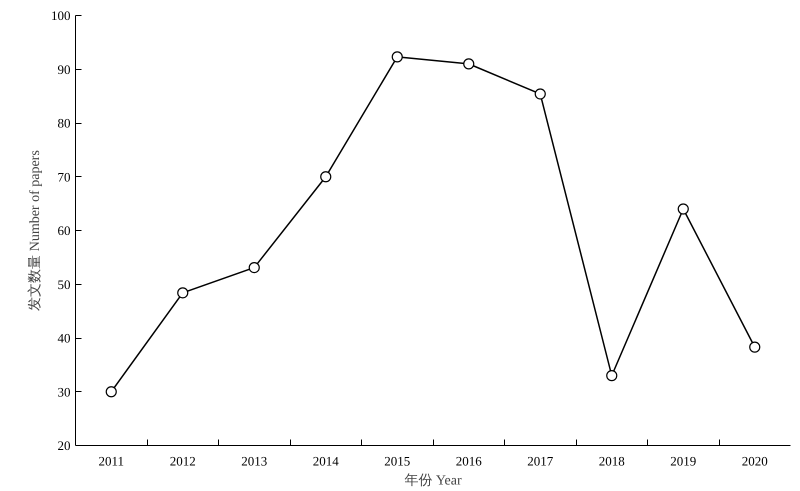 The height and width of the screenshot is (491, 800). Describe the element at coordinates (611, 461) in the screenshot. I see `x-tick-label: 2018` at that location.